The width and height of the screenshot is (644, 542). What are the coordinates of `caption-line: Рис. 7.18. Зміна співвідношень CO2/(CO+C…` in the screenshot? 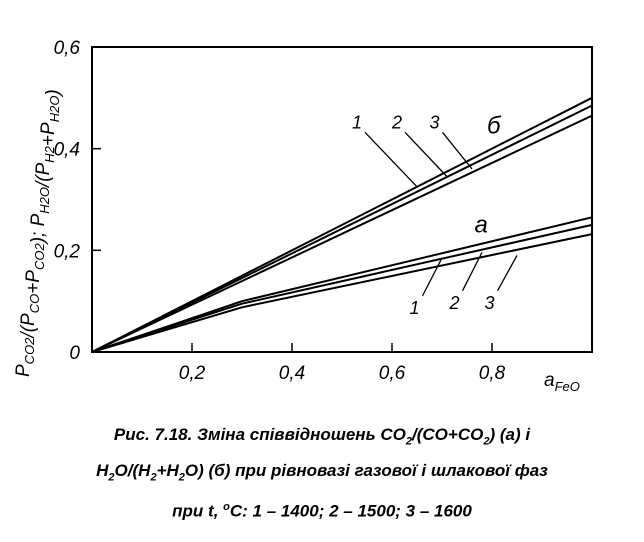 It's located at (322, 436).